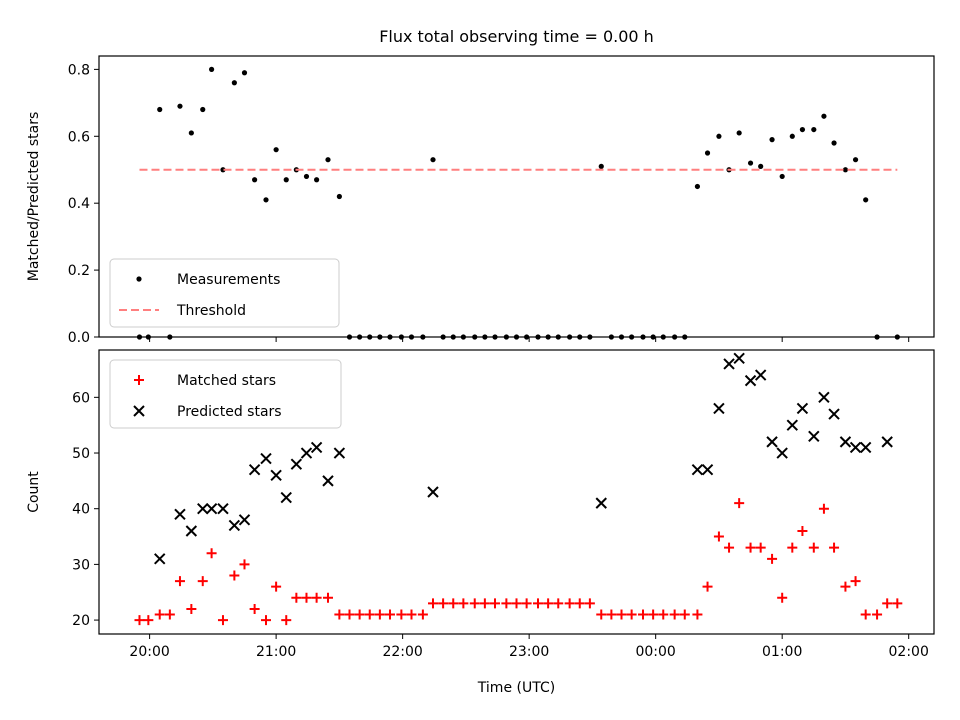 This screenshot has width=960, height=720. What do you see at coordinates (79, 204) in the screenshot?
I see `y-tick-label: 0.4` at bounding box center [79, 204].